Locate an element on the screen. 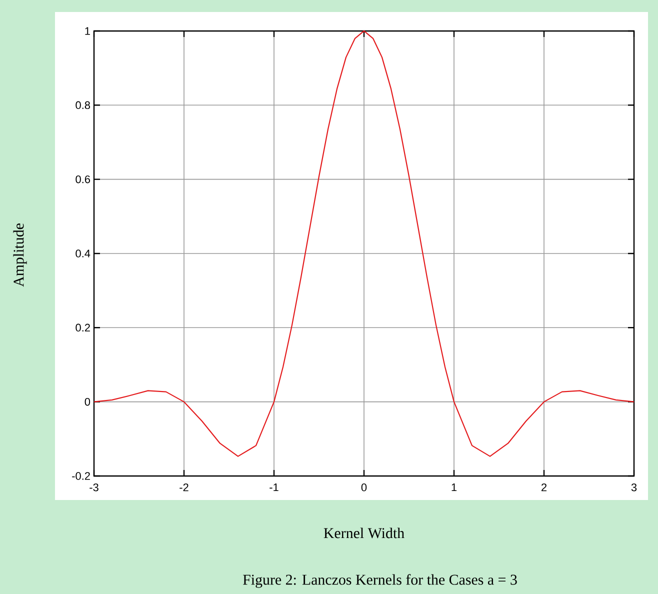 The width and height of the screenshot is (658, 594). x-tick-label: 1 is located at coordinates (454, 488).